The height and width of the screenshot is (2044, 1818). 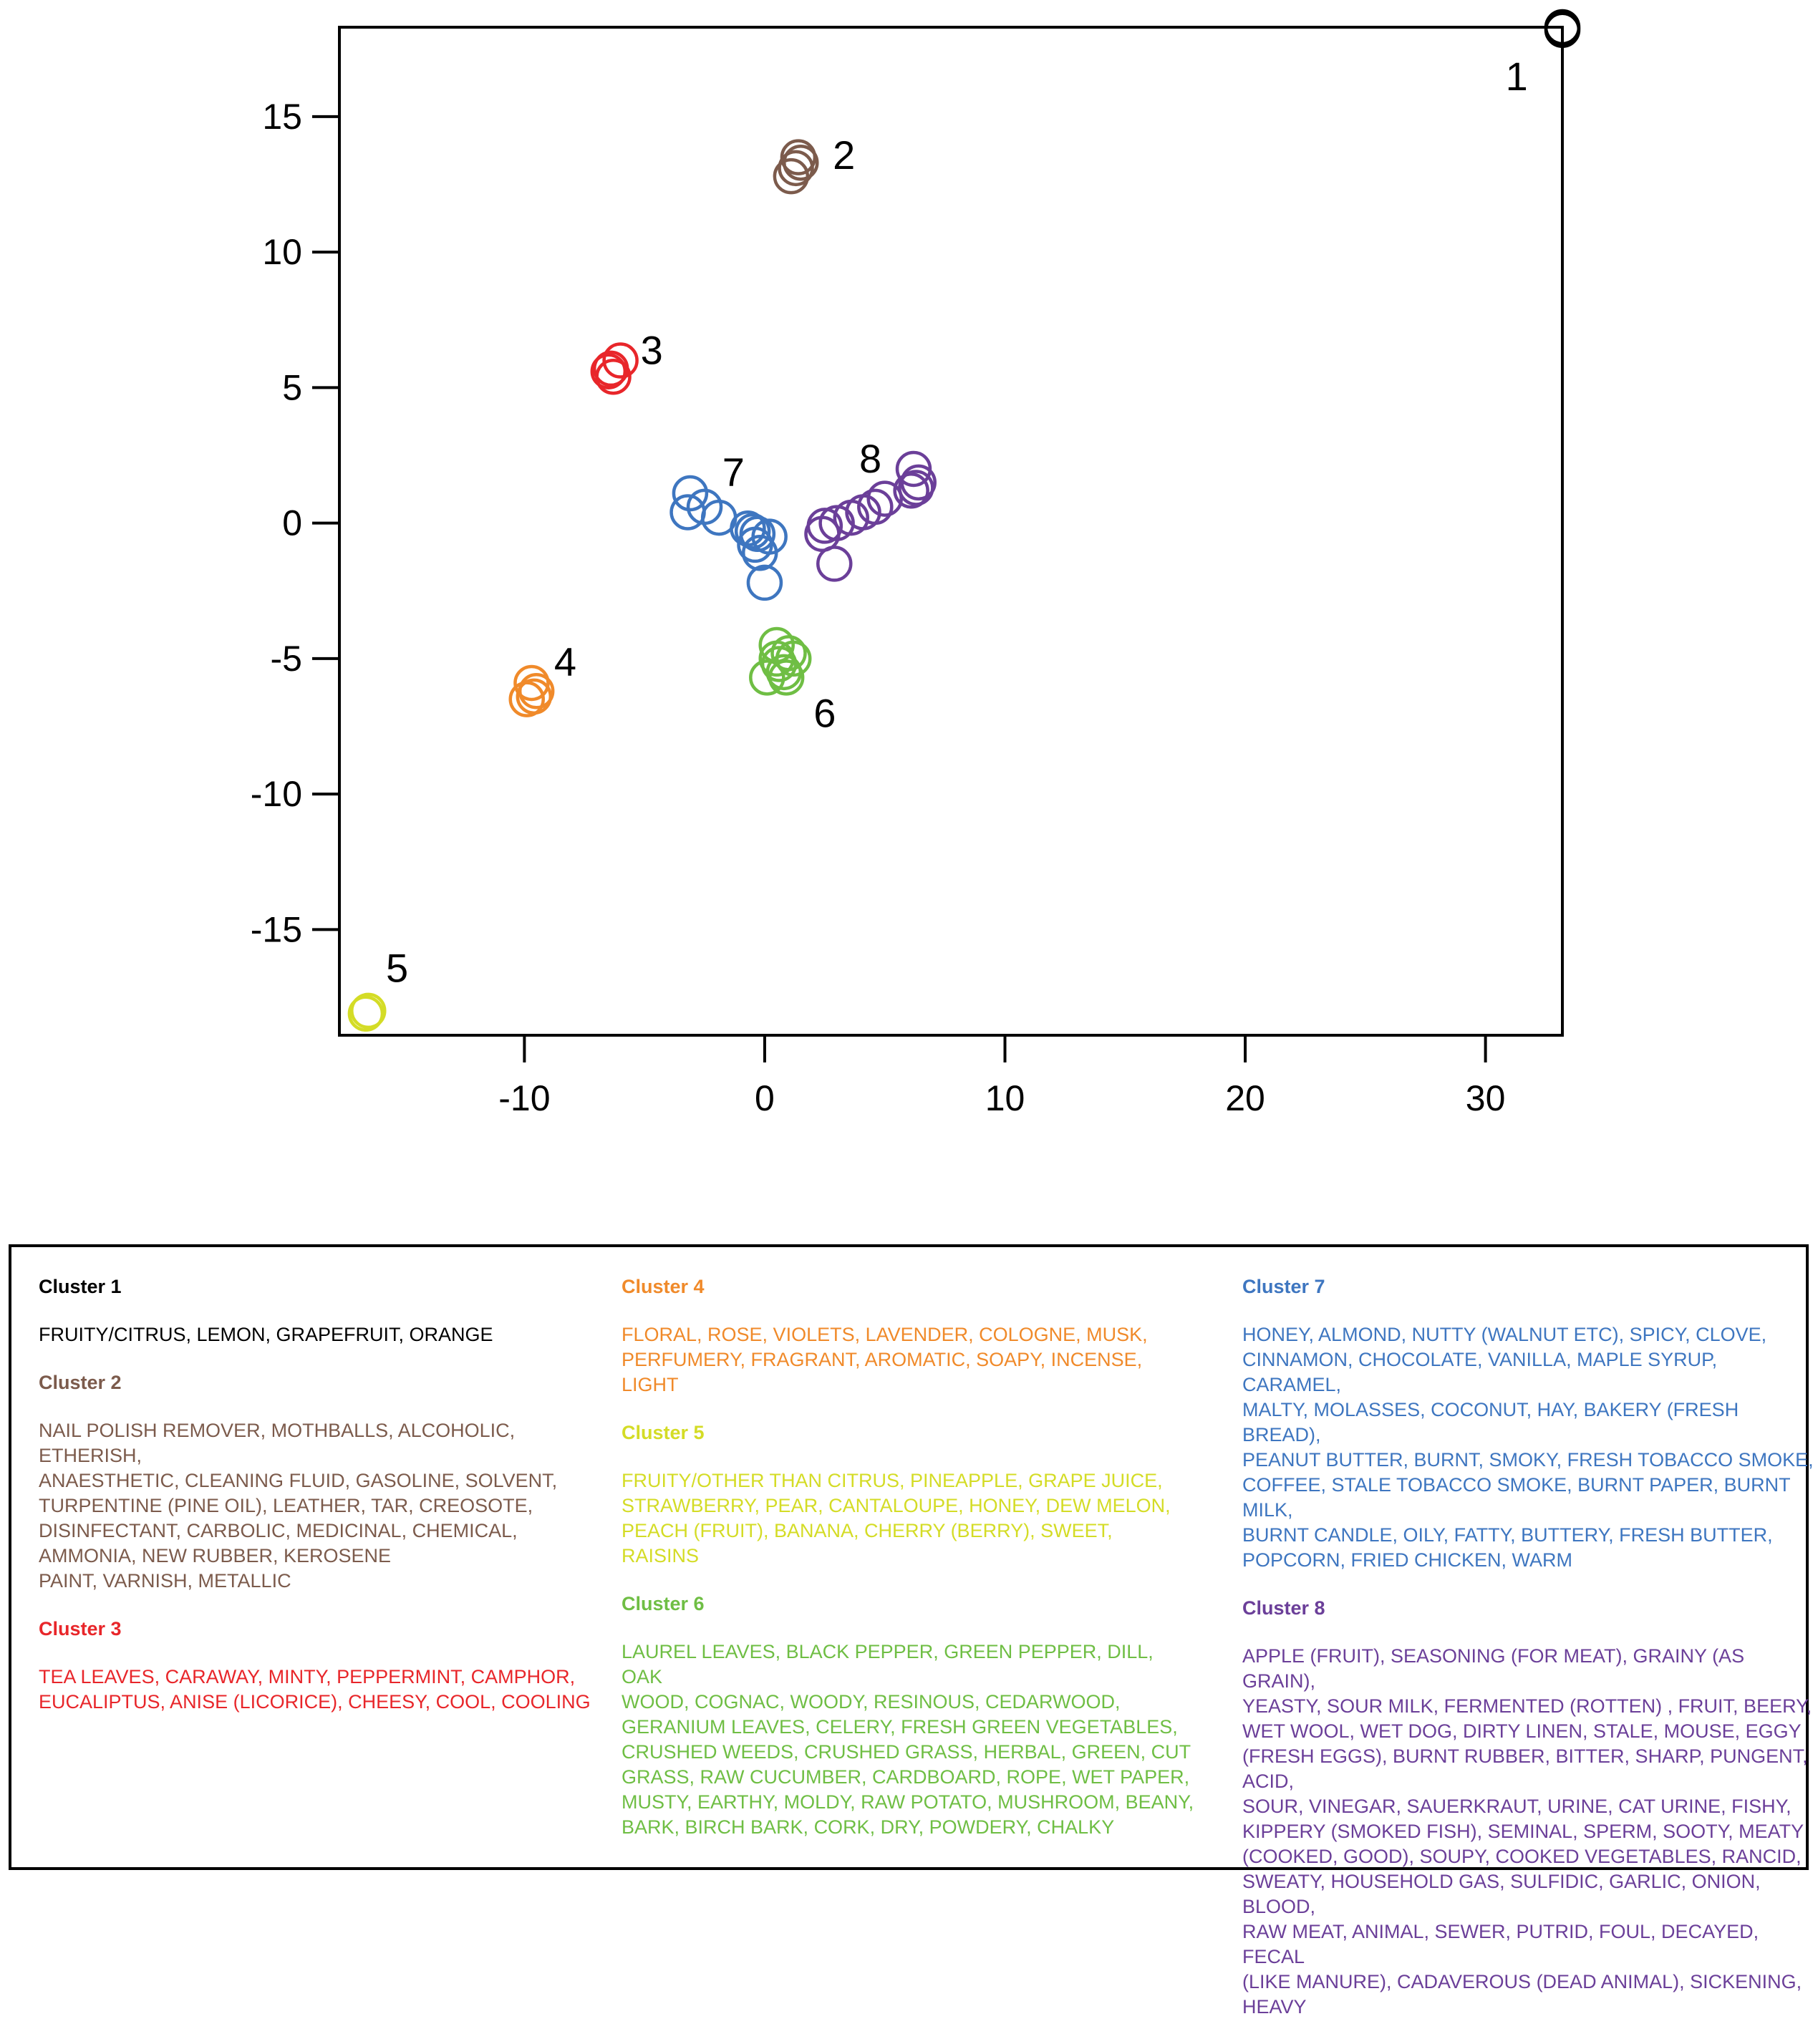 What do you see at coordinates (652, 349) in the screenshot?
I see `cluster-label-3: 3` at bounding box center [652, 349].